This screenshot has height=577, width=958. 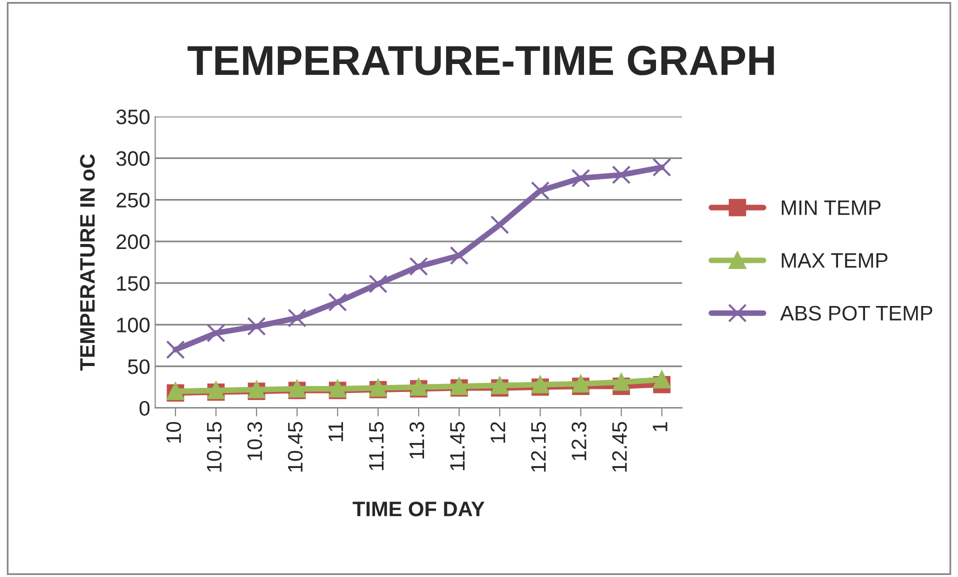 What do you see at coordinates (376, 446) in the screenshot?
I see `x-tick-label: 11.15` at bounding box center [376, 446].